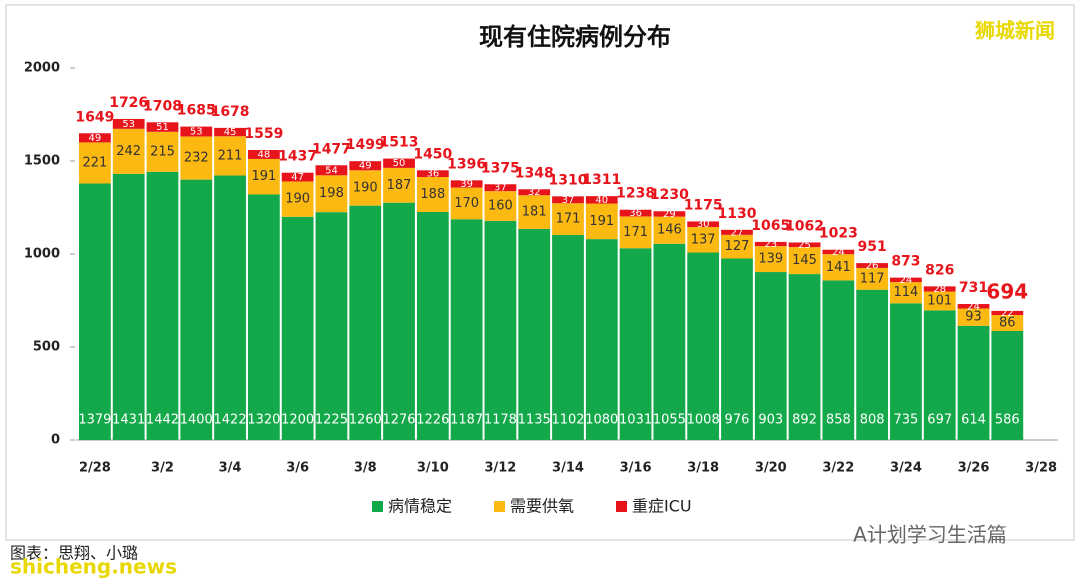 The image size is (1080, 581). What do you see at coordinates (804, 226) in the screenshot?
I see `total-label: 1062` at bounding box center [804, 226].